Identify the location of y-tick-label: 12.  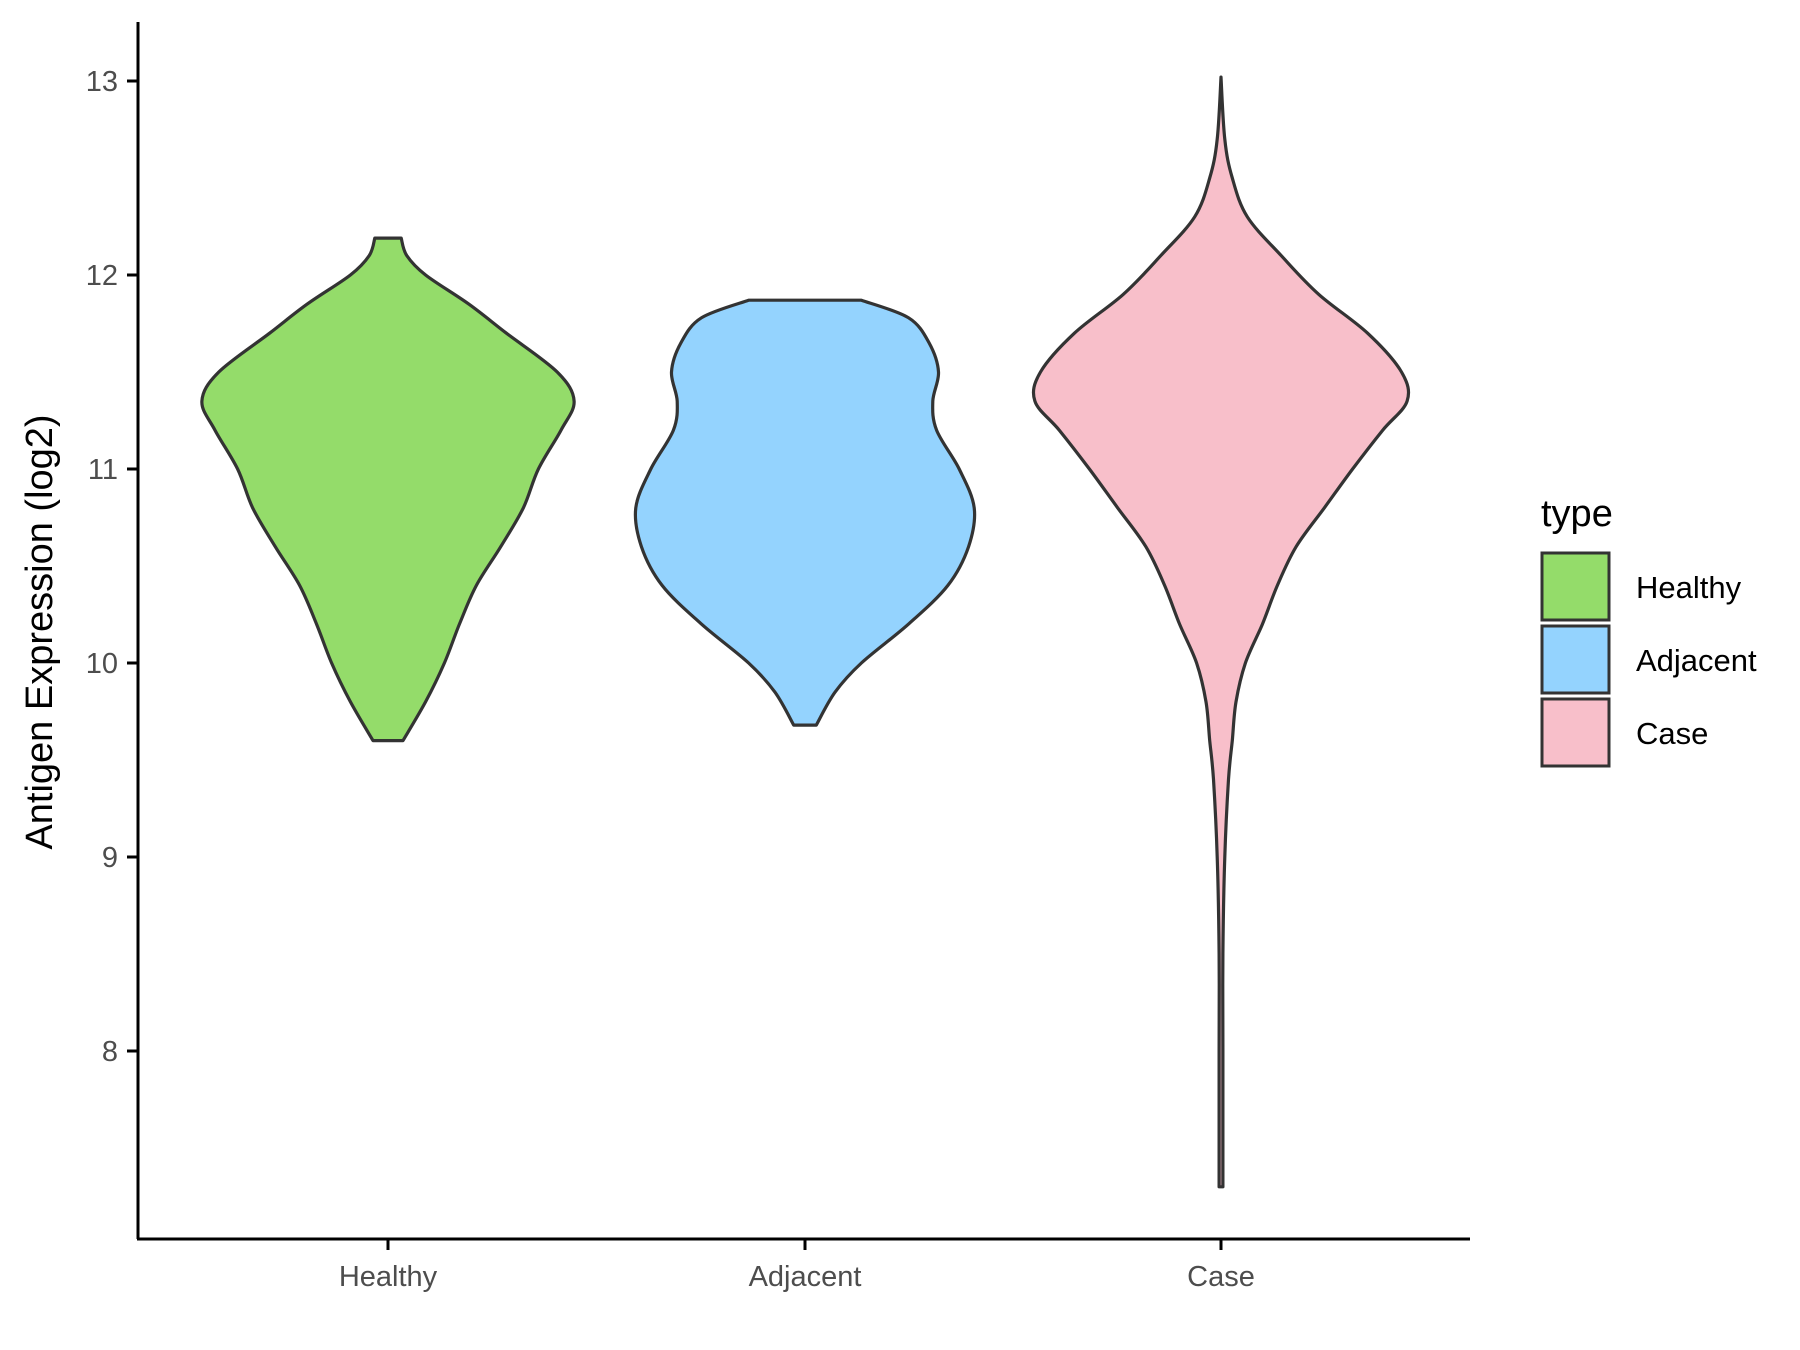
(102, 276).